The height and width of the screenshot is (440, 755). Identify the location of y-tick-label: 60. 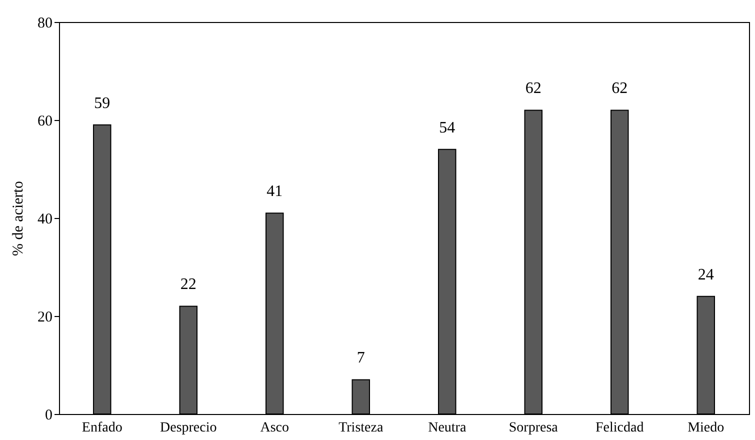
(45, 122).